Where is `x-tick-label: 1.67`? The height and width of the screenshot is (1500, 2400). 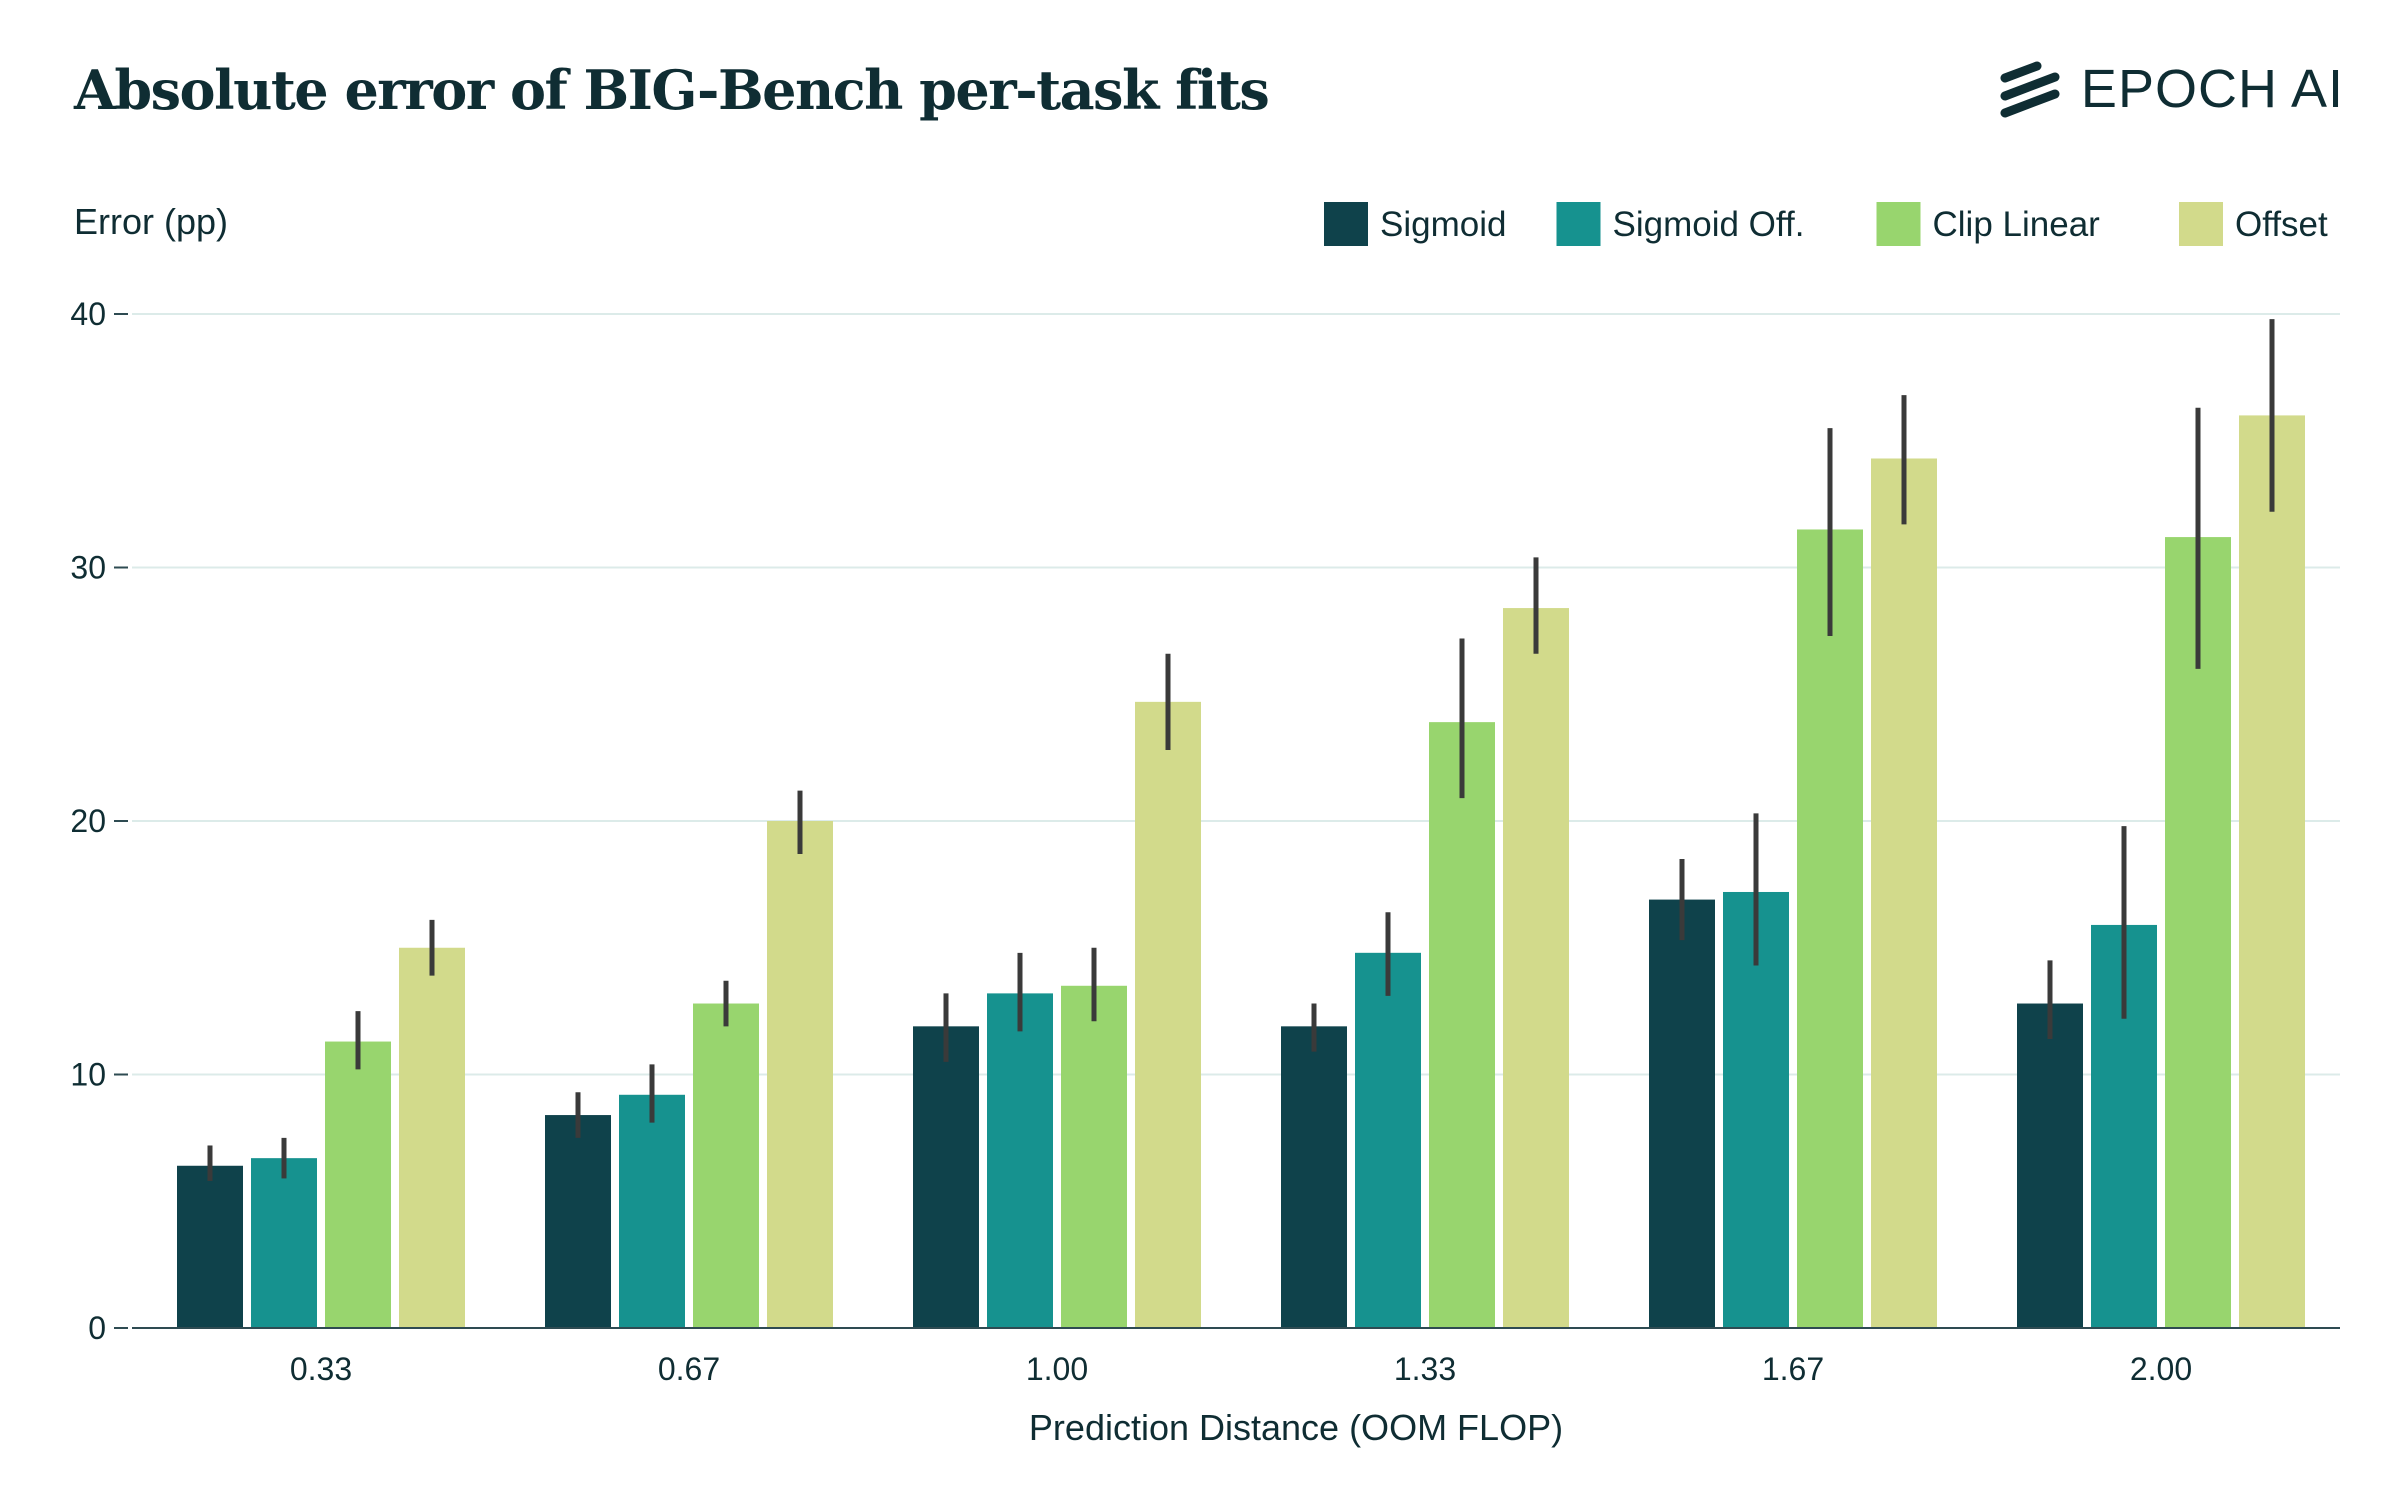 x-tick-label: 1.67 is located at coordinates (1793, 1369).